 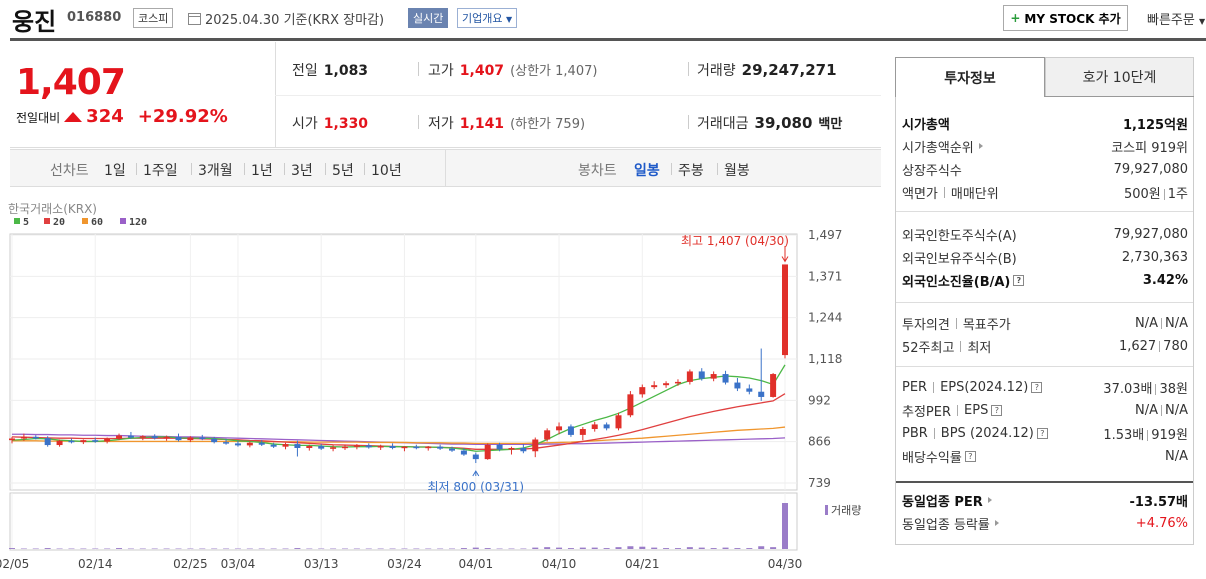 I want to click on info-value-2: 919원, so click(x=1169, y=435).